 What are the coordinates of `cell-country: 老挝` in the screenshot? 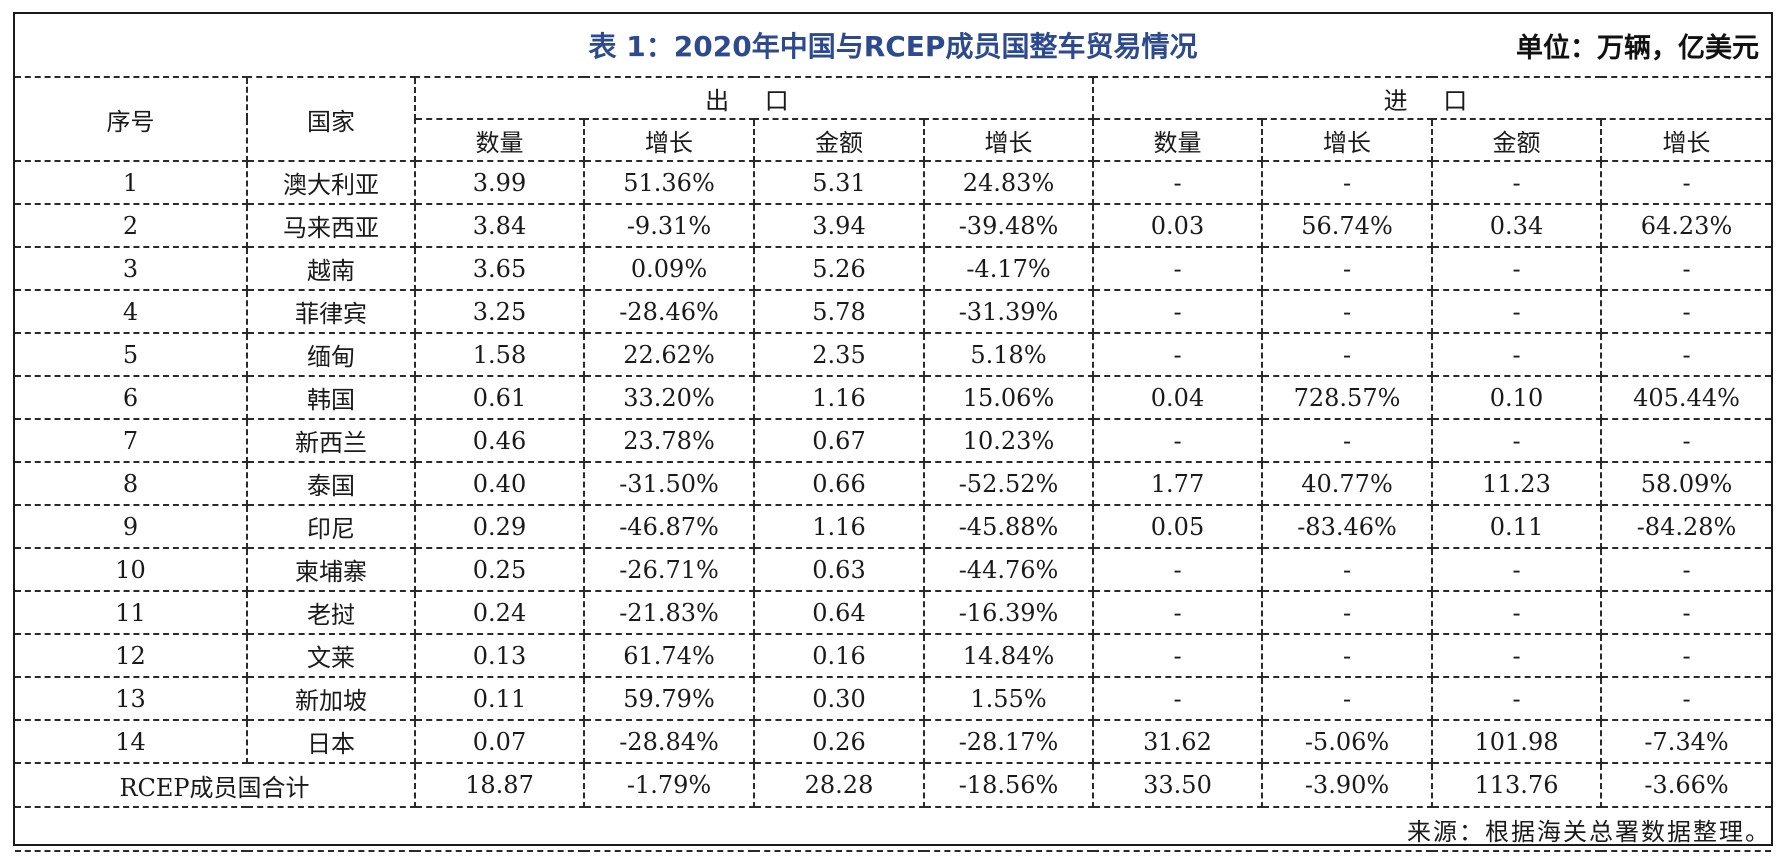 It's located at (331, 612).